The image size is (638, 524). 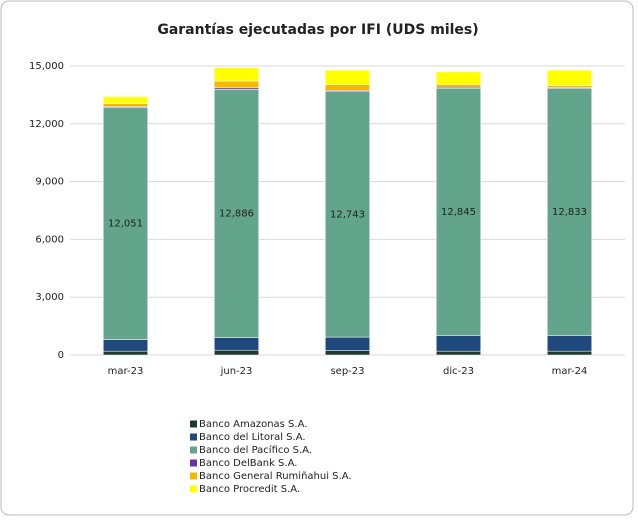 I want to click on x-tick-label: sep-23, so click(x=347, y=371).